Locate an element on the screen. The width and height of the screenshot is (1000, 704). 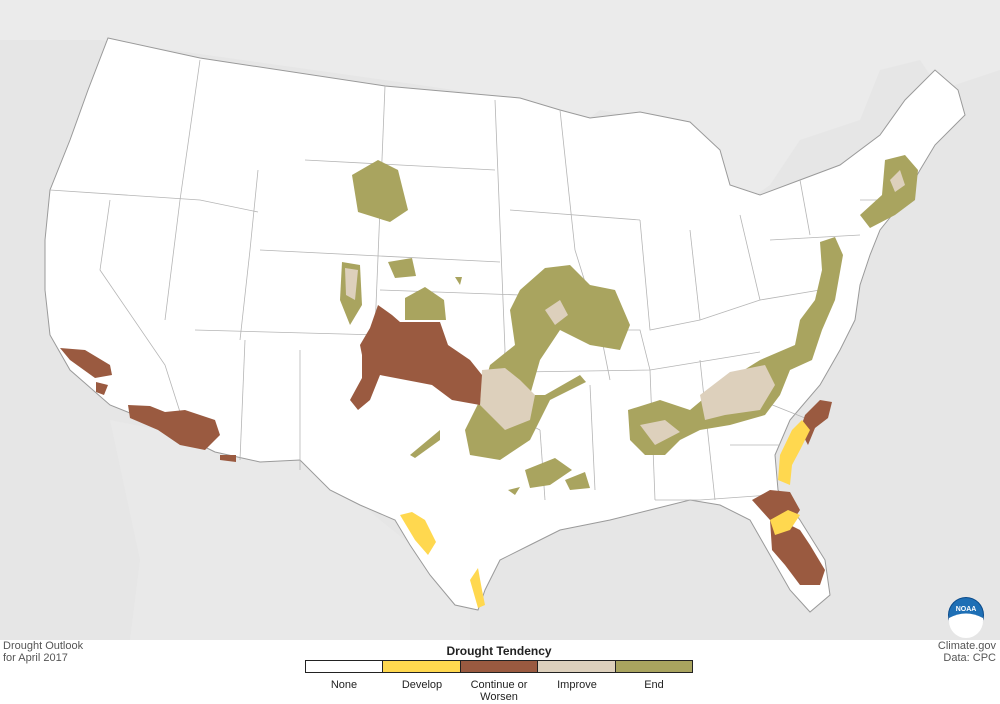
legend-label-continue: Continue or Worsen is located at coordinates (499, 691).